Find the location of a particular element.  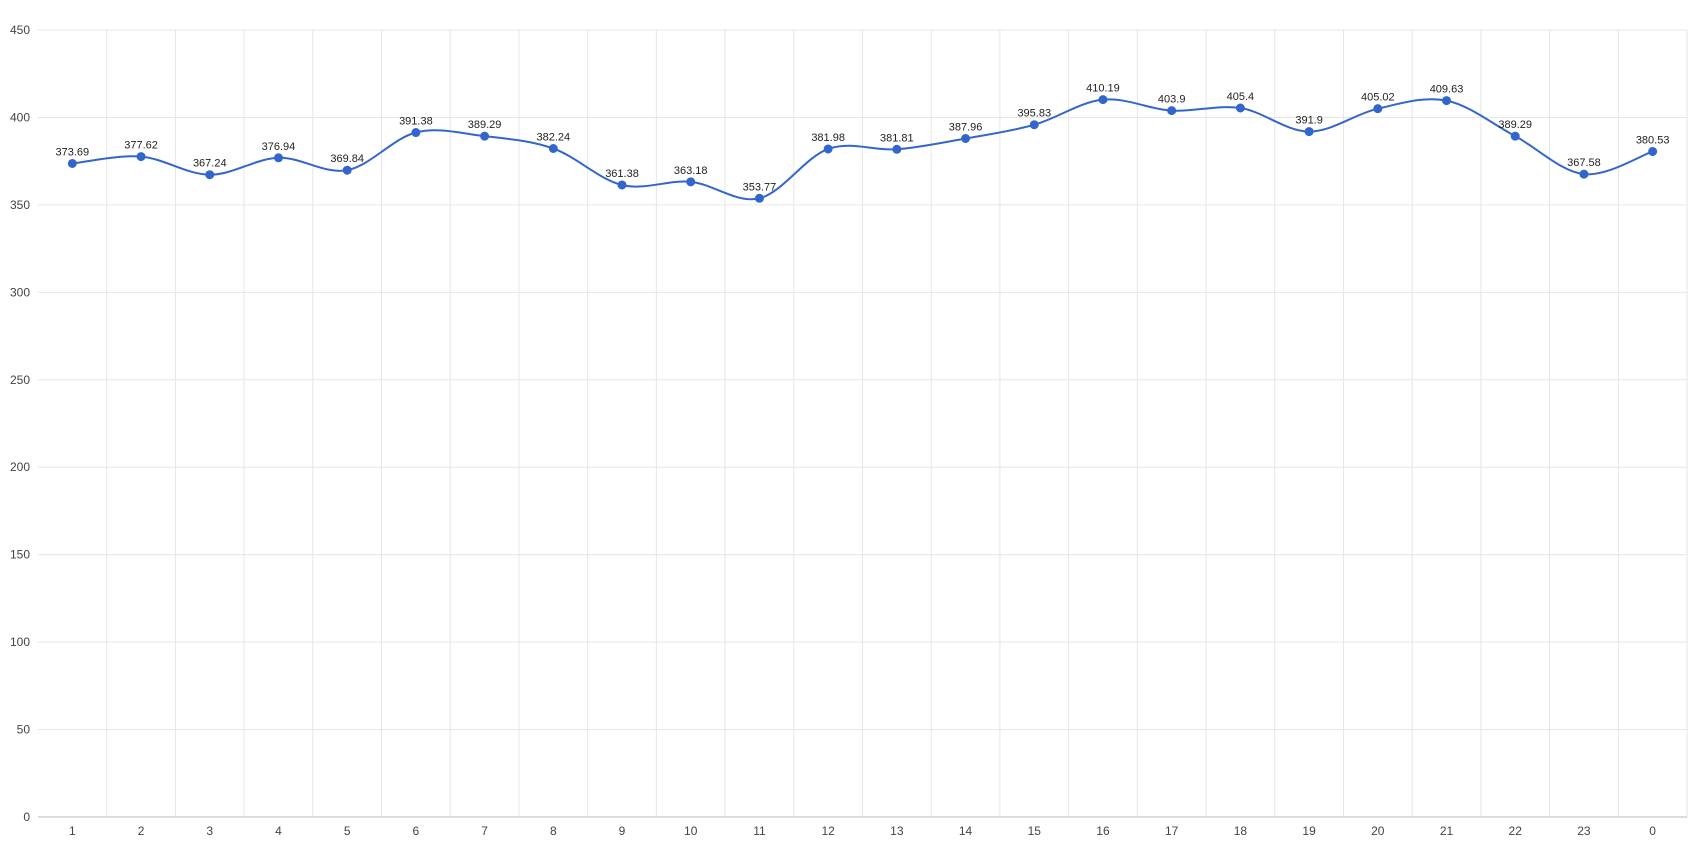

data-label: 361.38 is located at coordinates (622, 174).